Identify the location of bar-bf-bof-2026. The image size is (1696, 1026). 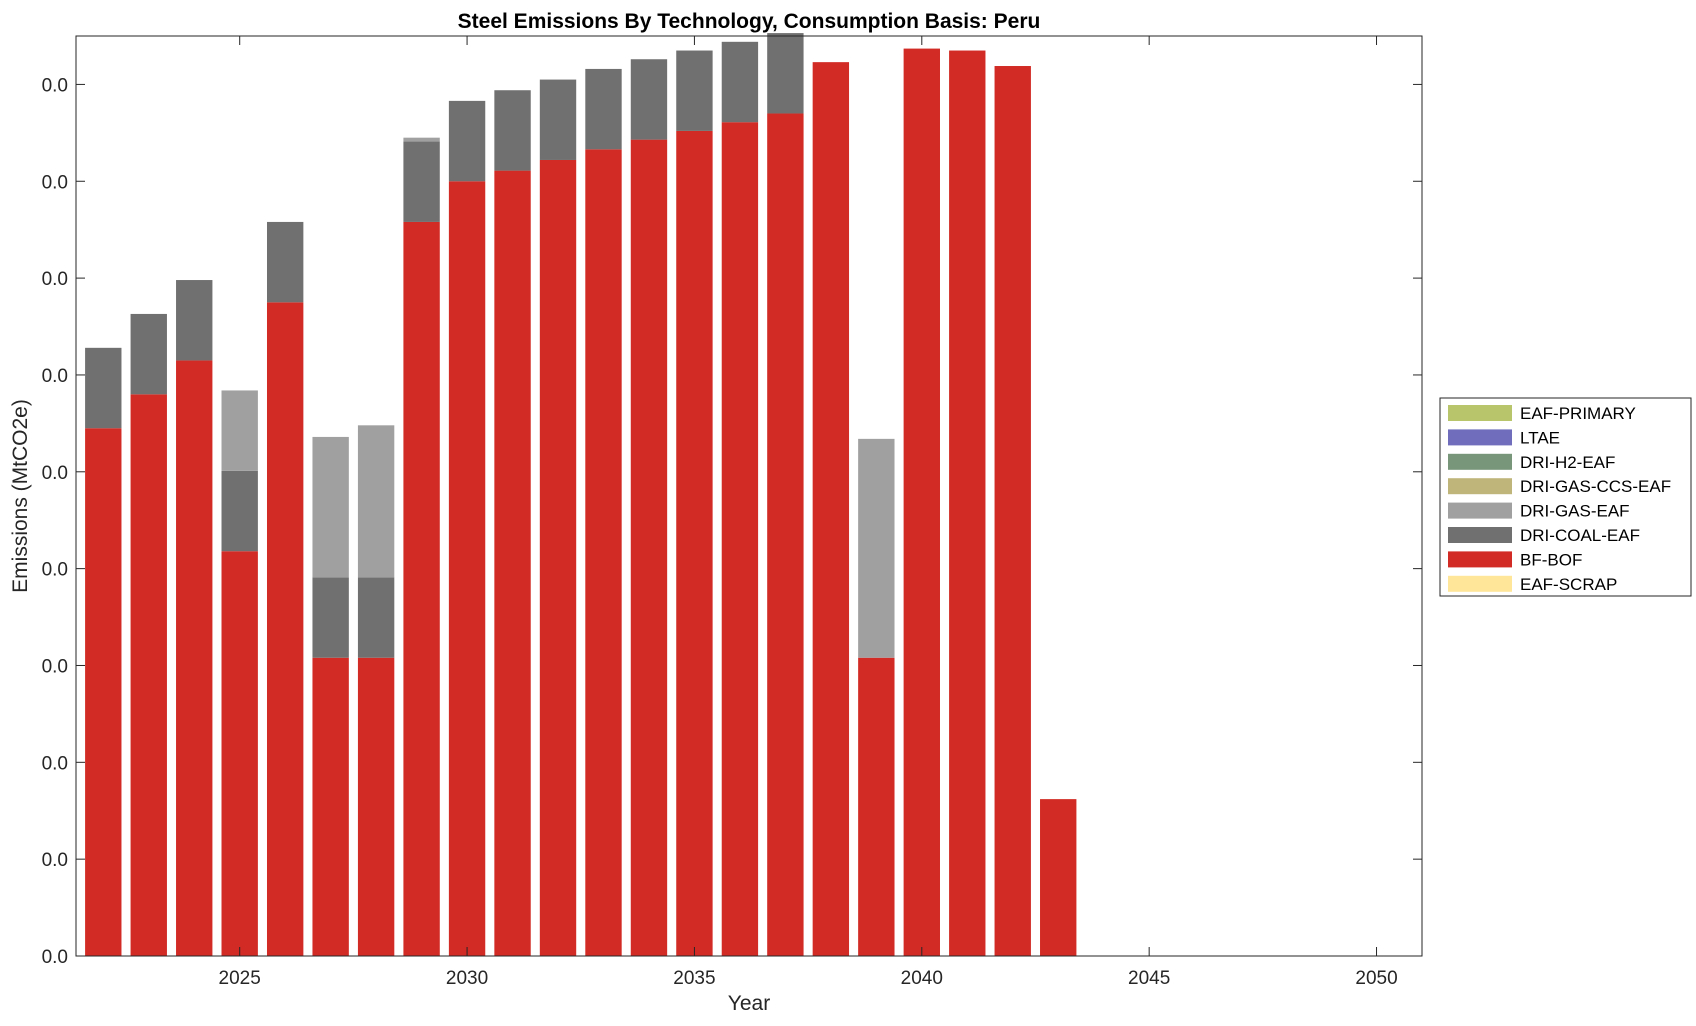
(285, 629).